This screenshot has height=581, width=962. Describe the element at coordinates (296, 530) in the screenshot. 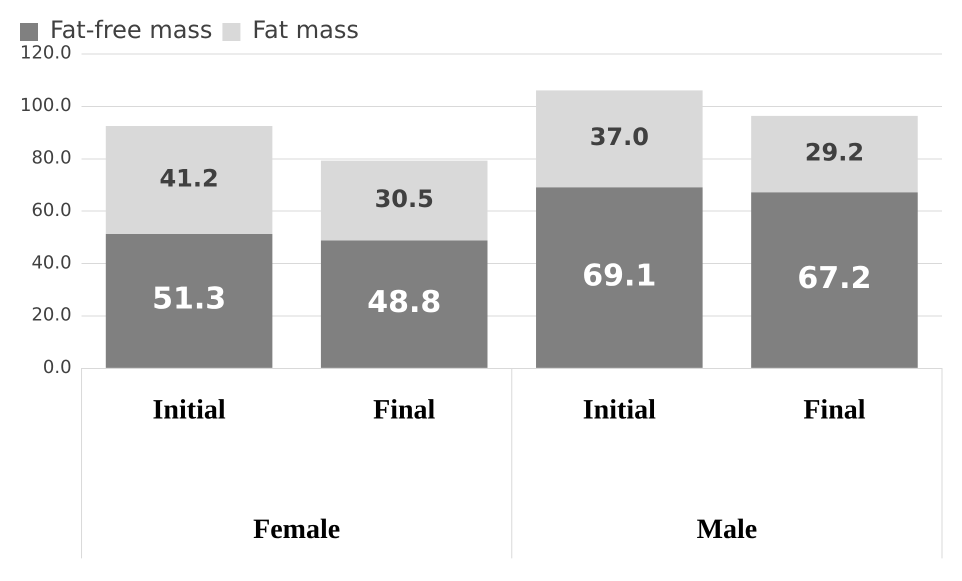

I see `text: Female` at that location.